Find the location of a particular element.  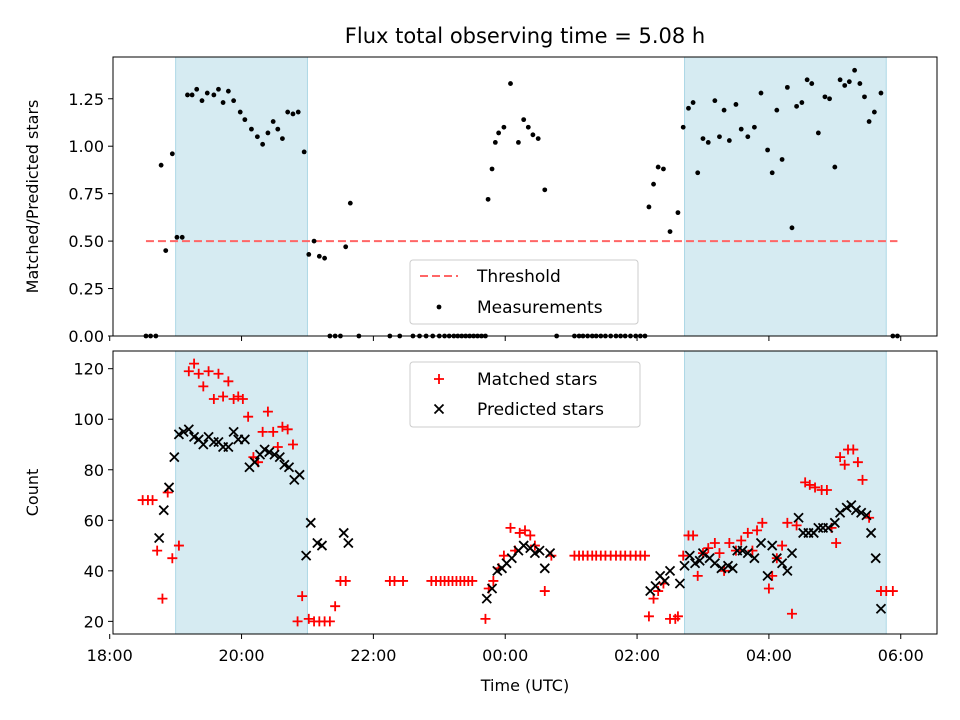

x-tick-label: 20:00 is located at coordinates (241, 655).